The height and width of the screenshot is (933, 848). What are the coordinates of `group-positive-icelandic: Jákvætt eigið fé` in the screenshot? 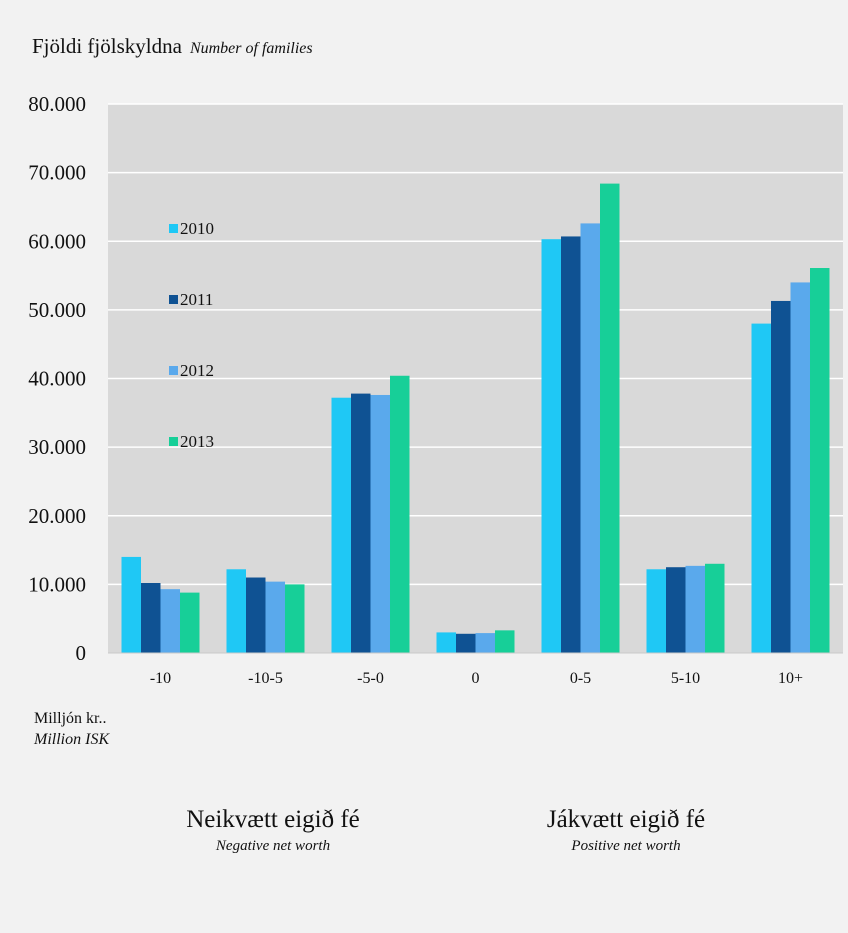 It's located at (626, 819).